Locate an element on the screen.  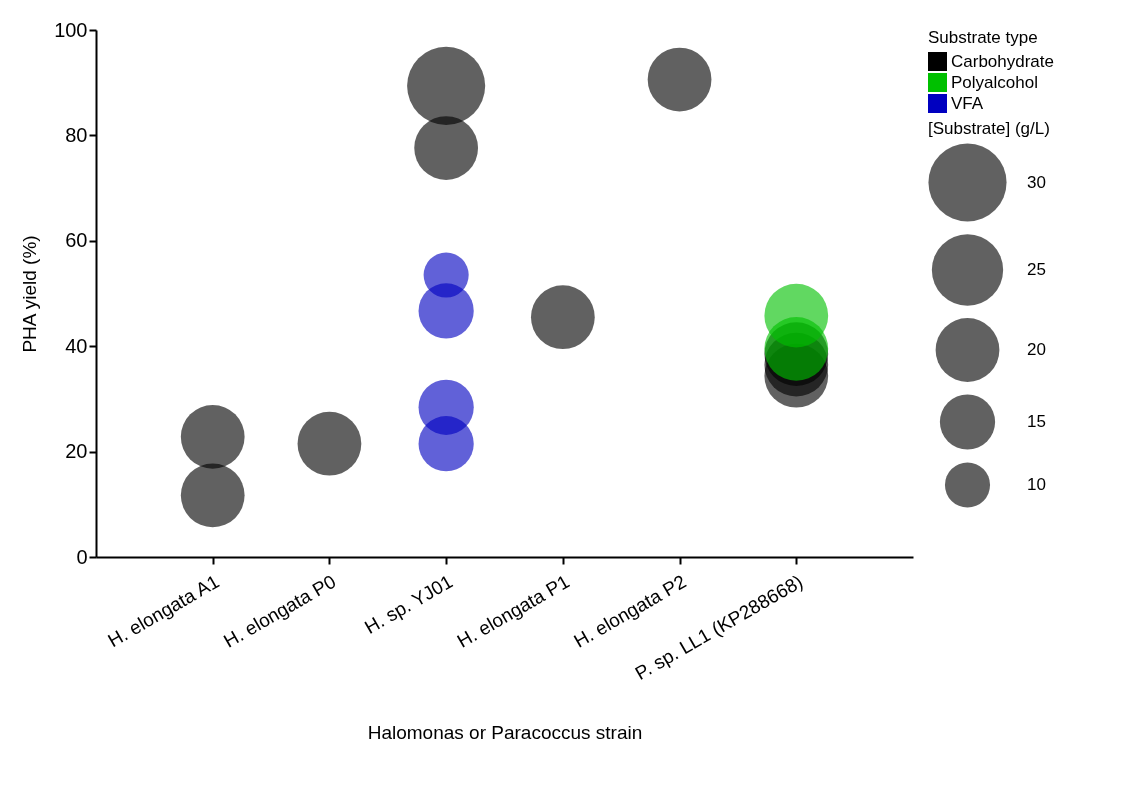
y-axis-title: PHA yield (%) is located at coordinates (30, 294).